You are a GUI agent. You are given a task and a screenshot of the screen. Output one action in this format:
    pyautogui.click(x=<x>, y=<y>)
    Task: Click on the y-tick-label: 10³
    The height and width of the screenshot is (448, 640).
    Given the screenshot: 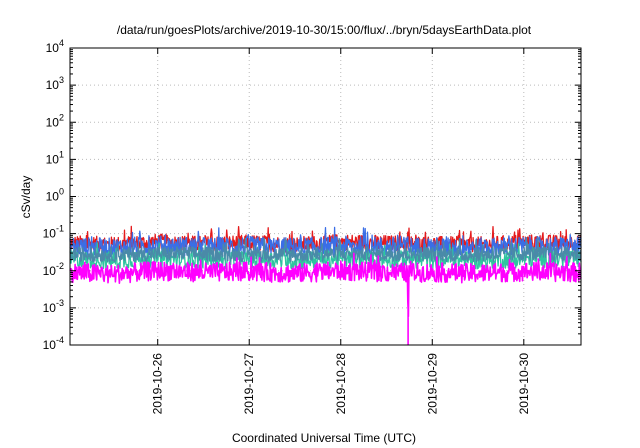 What is the action you would take?
    pyautogui.click(x=55, y=83)
    